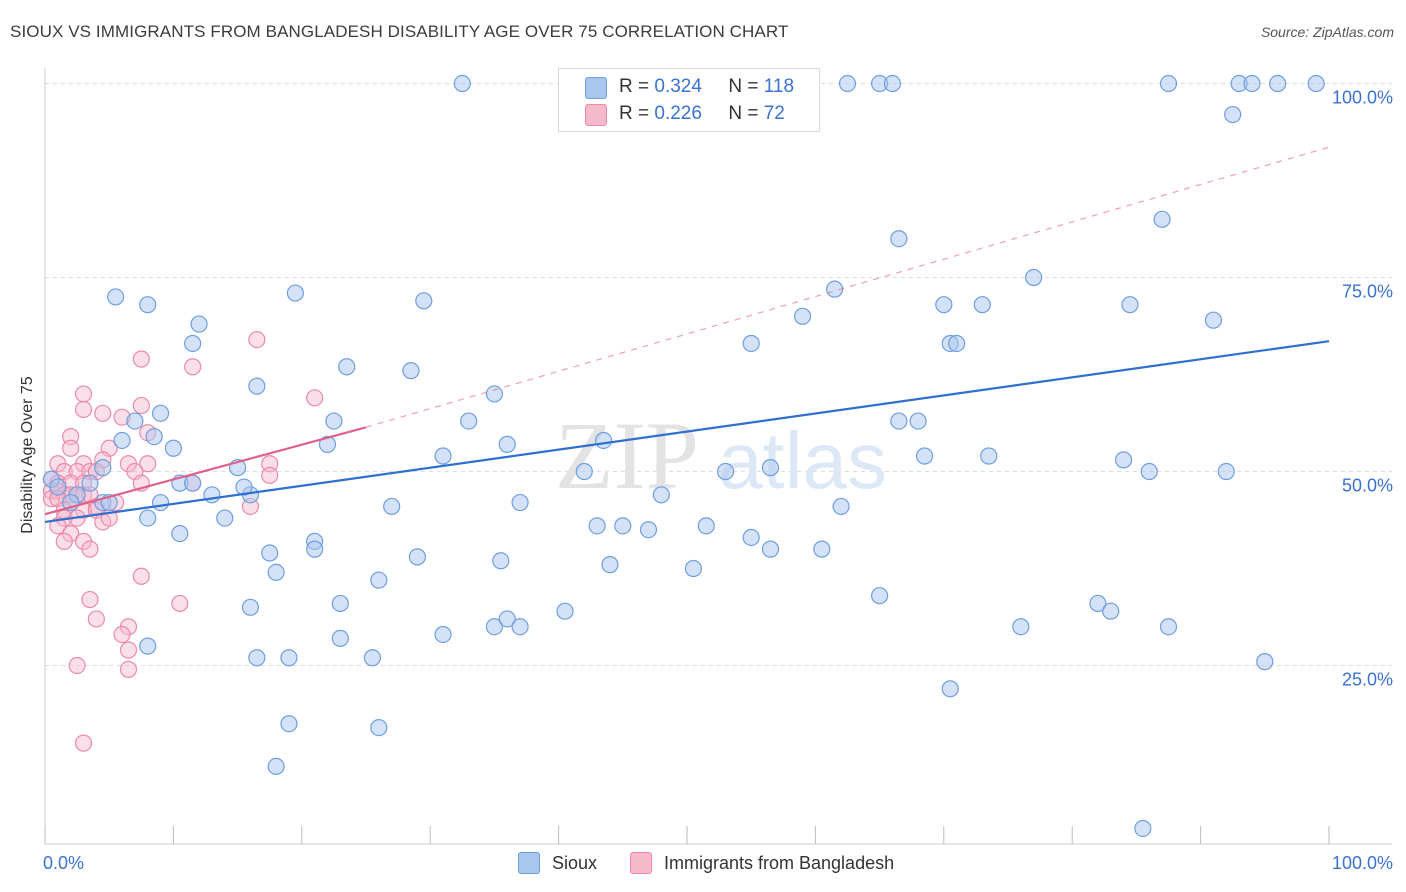  Describe the element at coordinates (575, 862) in the screenshot. I see `sioux-legend-label: Sioux` at that location.